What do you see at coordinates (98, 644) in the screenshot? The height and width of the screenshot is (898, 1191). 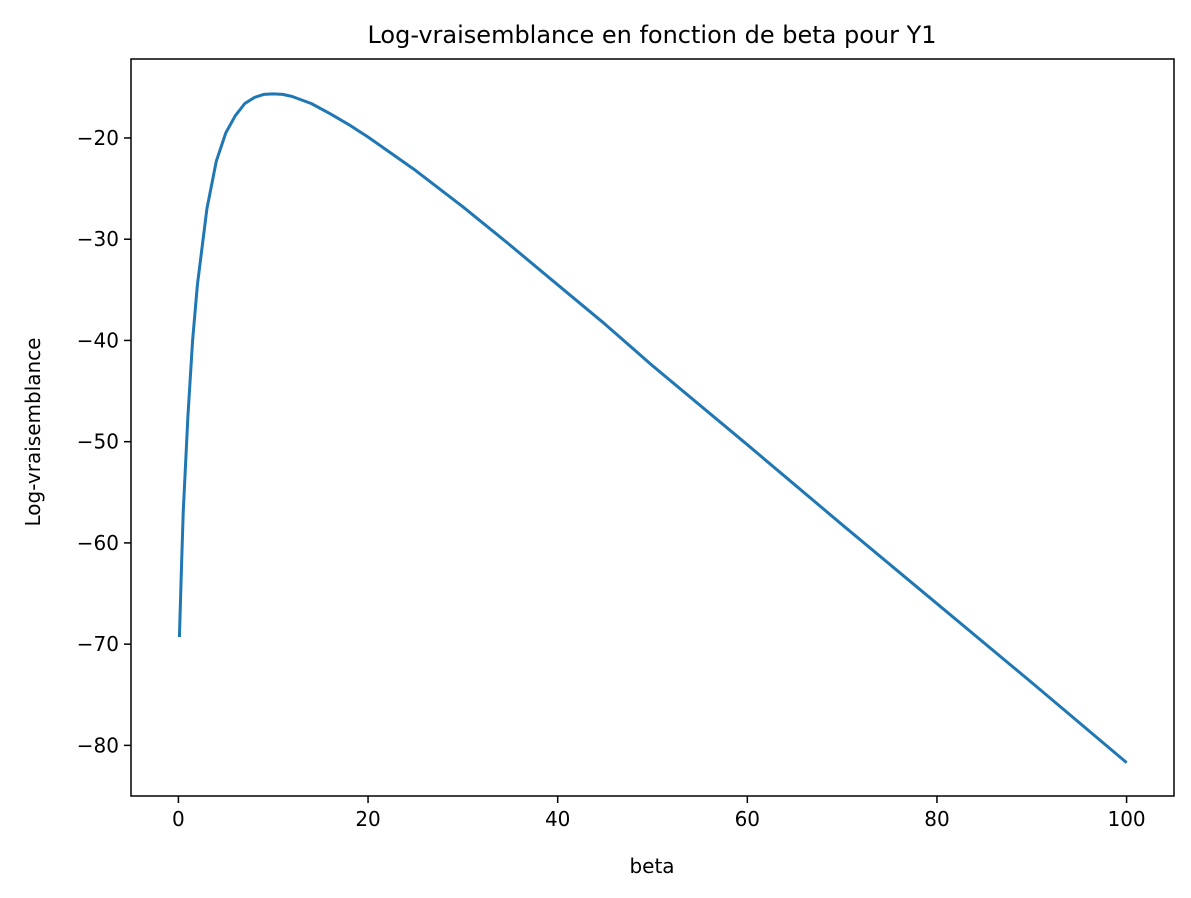 I see `y-tick-label: −70` at bounding box center [98, 644].